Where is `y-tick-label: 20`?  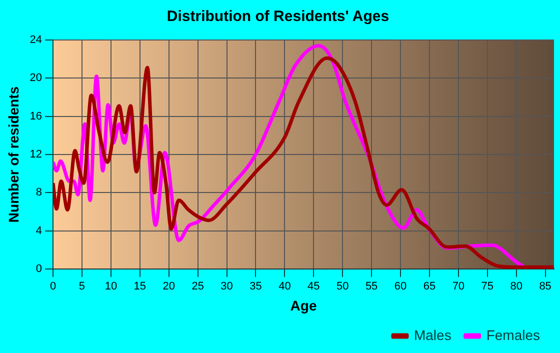
y-tick-label: 20 is located at coordinates (36, 78).